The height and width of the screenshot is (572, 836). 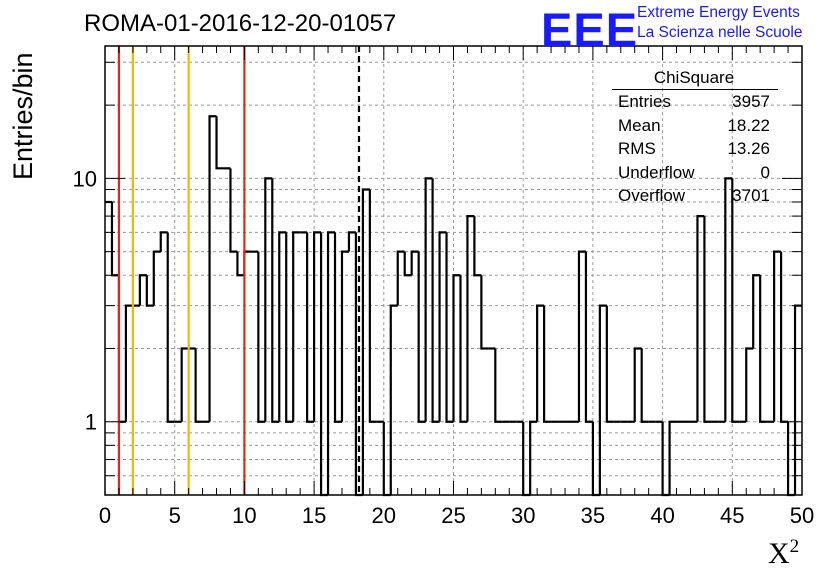 What do you see at coordinates (694, 77) in the screenshot?
I see `stats-title: ChiSquare` at bounding box center [694, 77].